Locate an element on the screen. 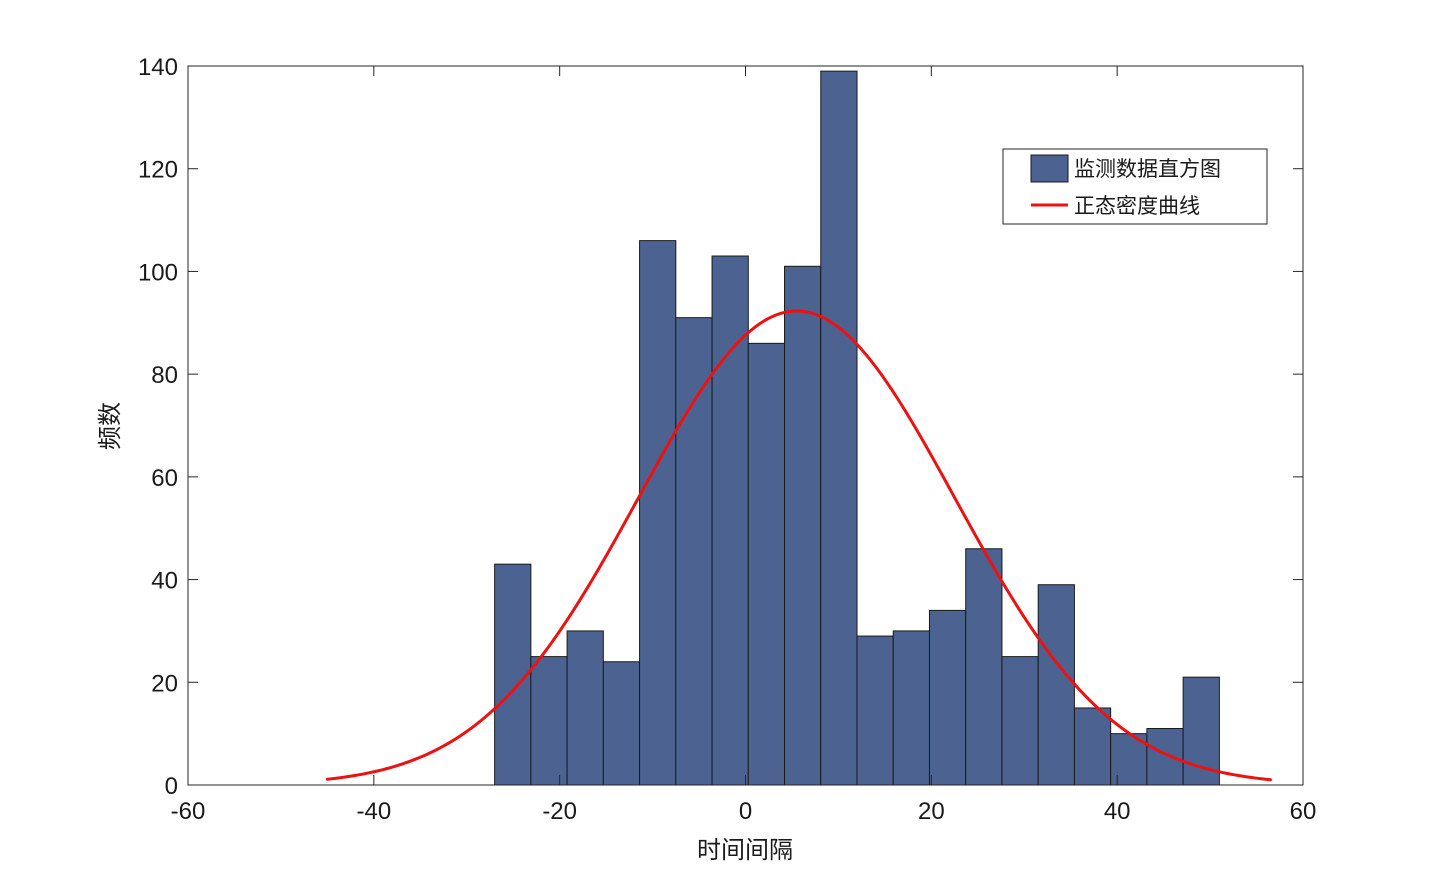  x-tick-label: -60 is located at coordinates (188, 811).